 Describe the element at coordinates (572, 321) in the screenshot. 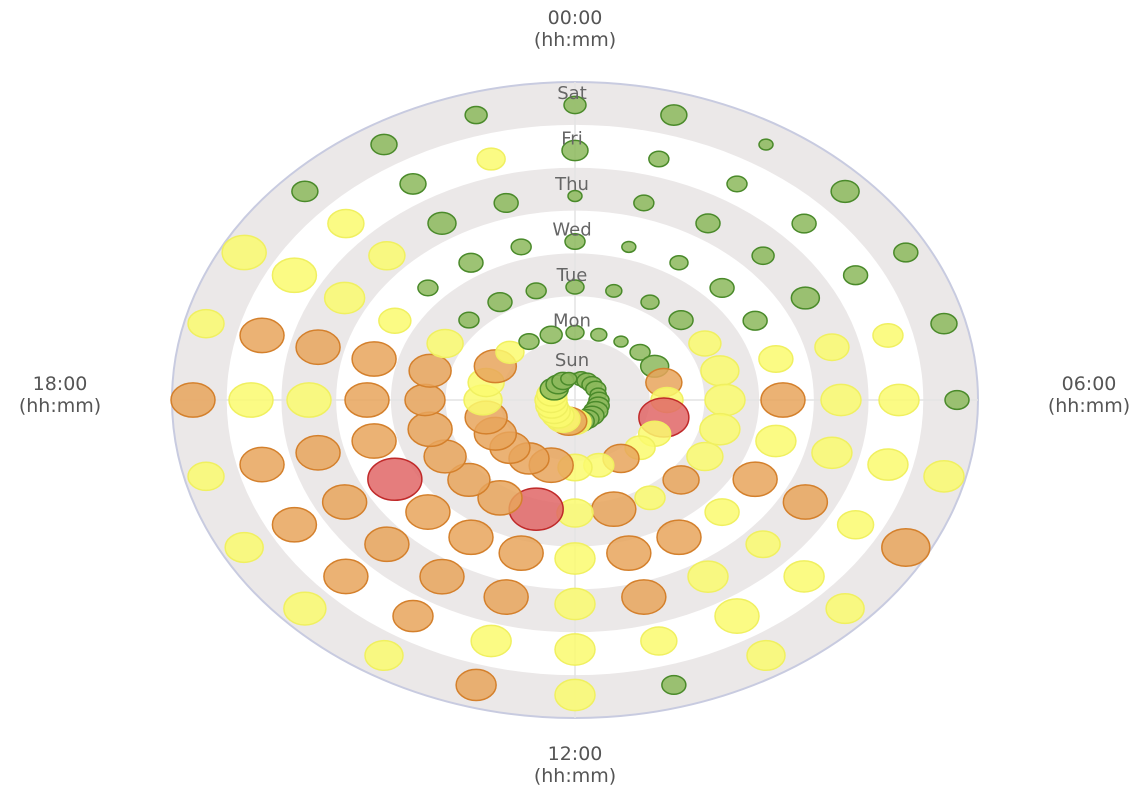

I see `ring-label-mon: Mon` at that location.